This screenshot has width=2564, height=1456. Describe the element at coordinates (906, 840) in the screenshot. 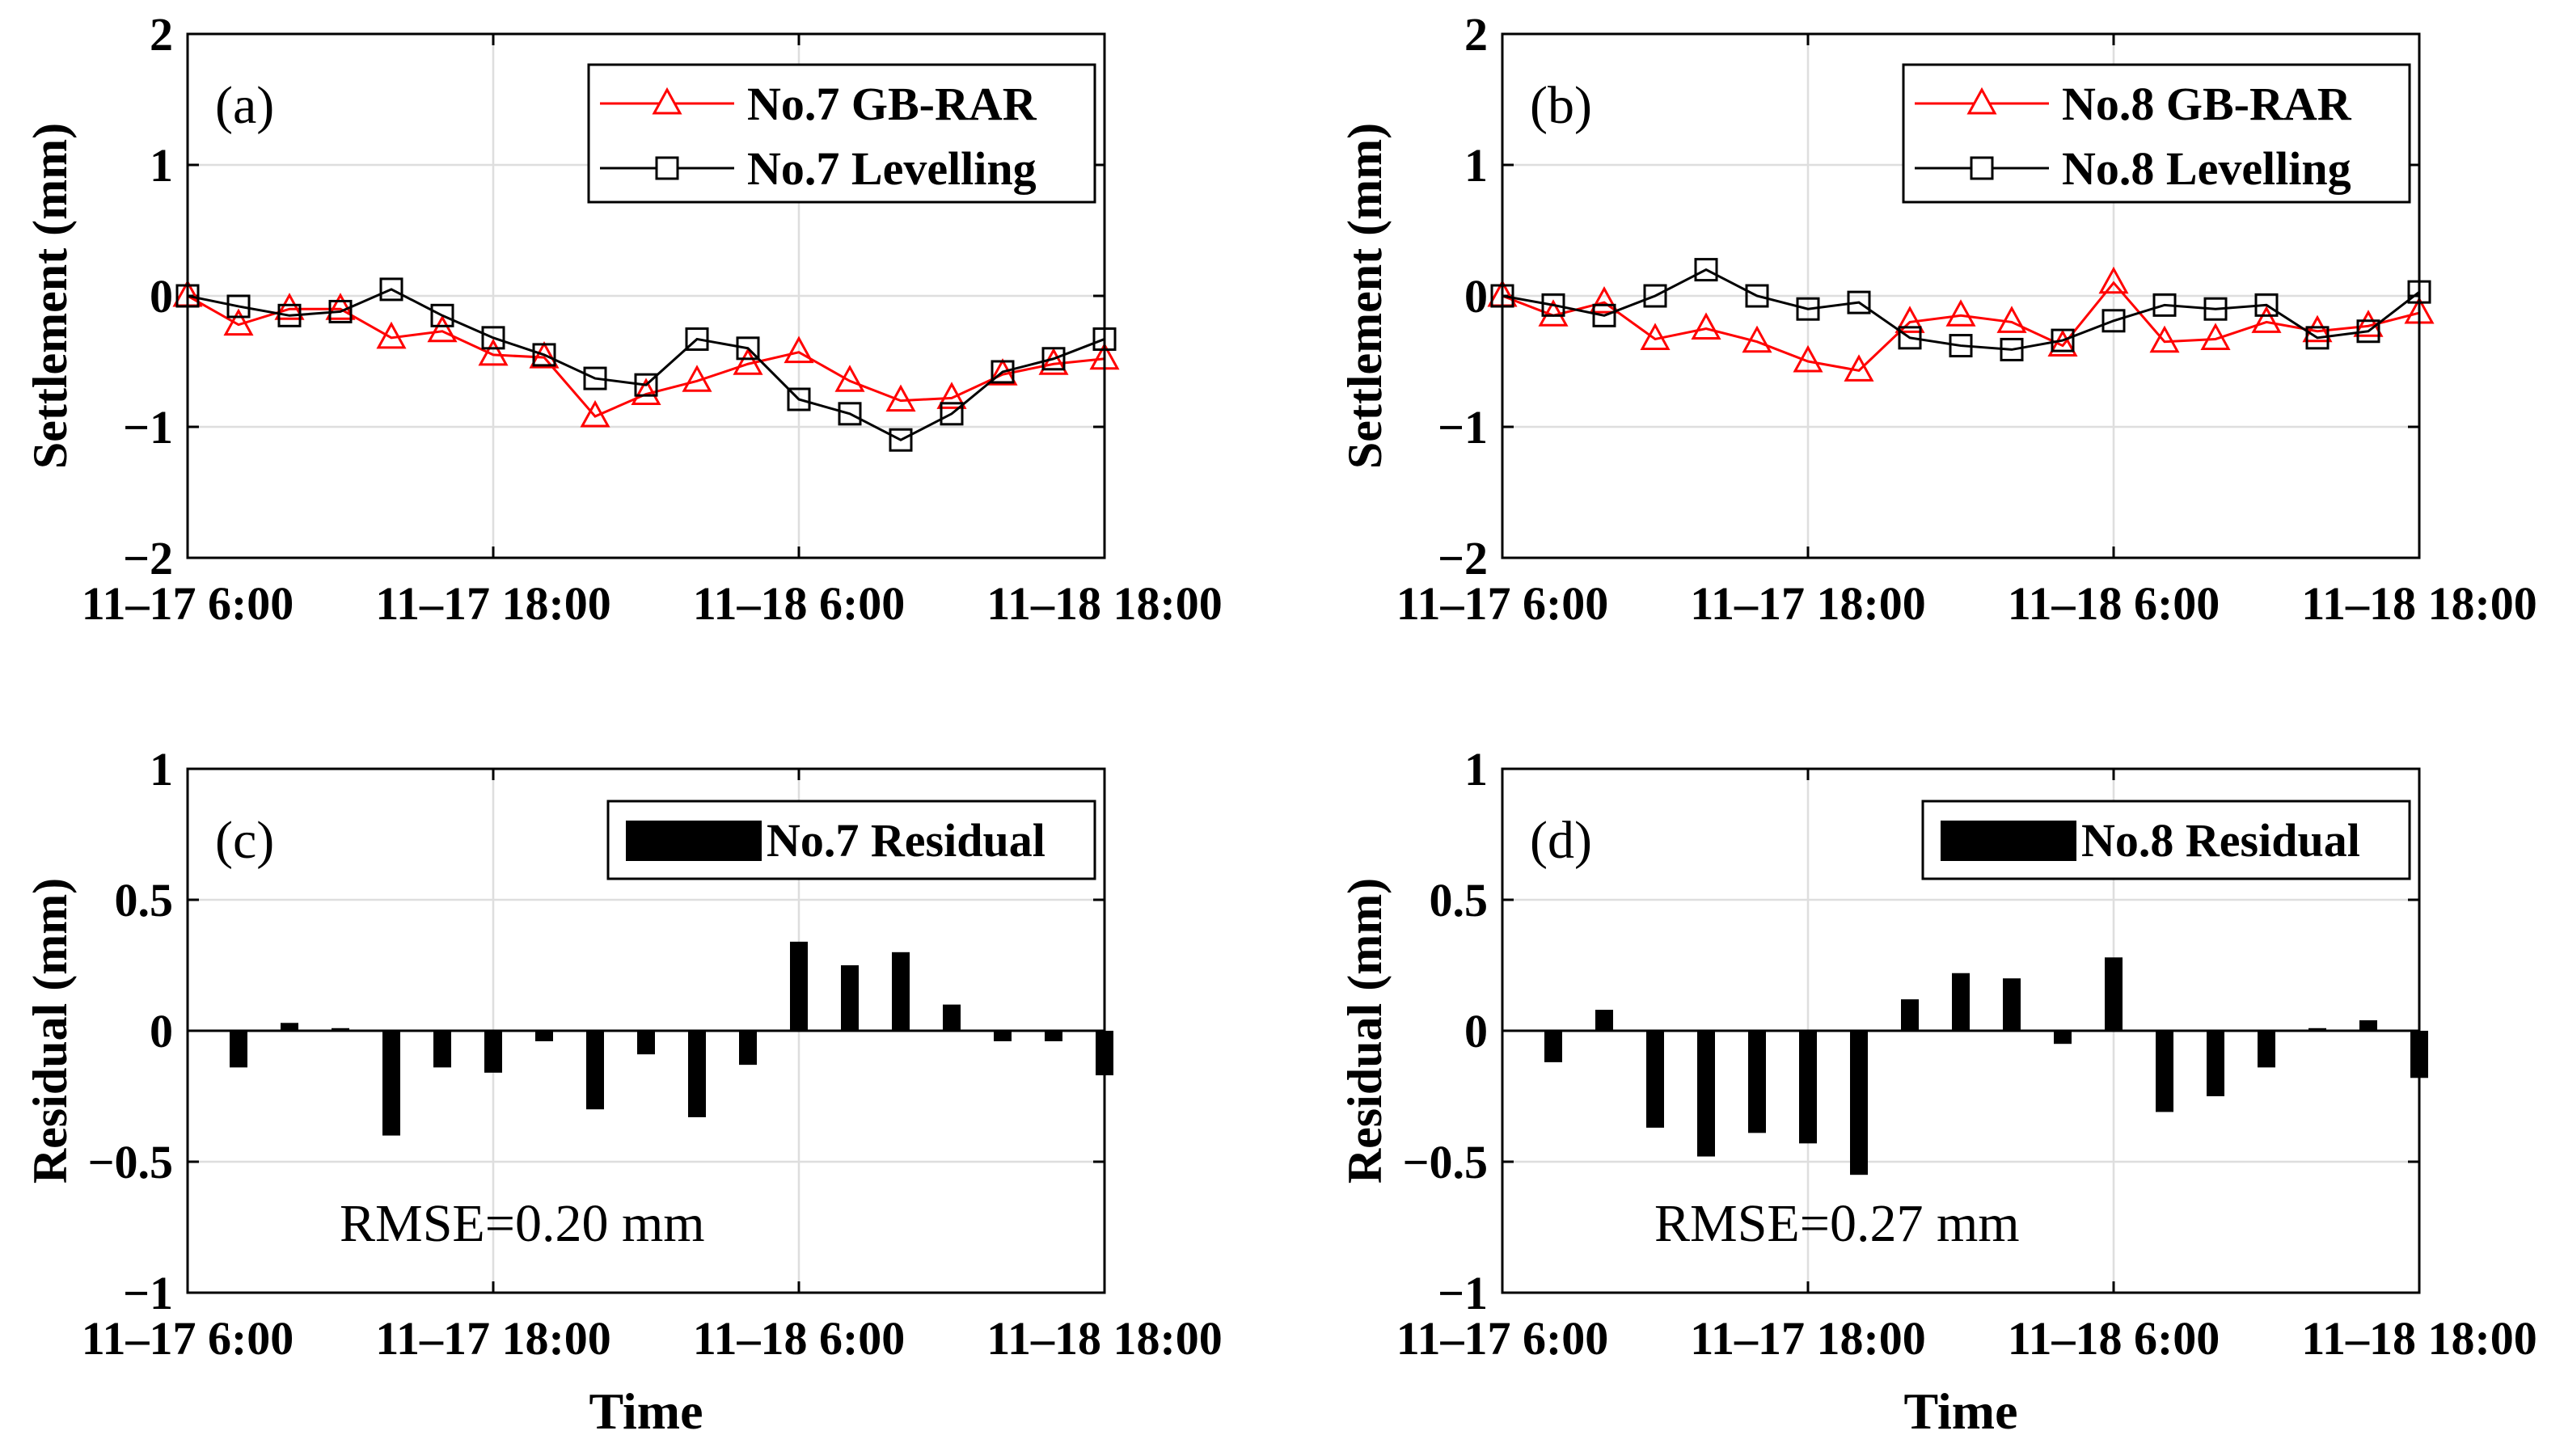

I see `legend-label: No.7 Residual` at that location.